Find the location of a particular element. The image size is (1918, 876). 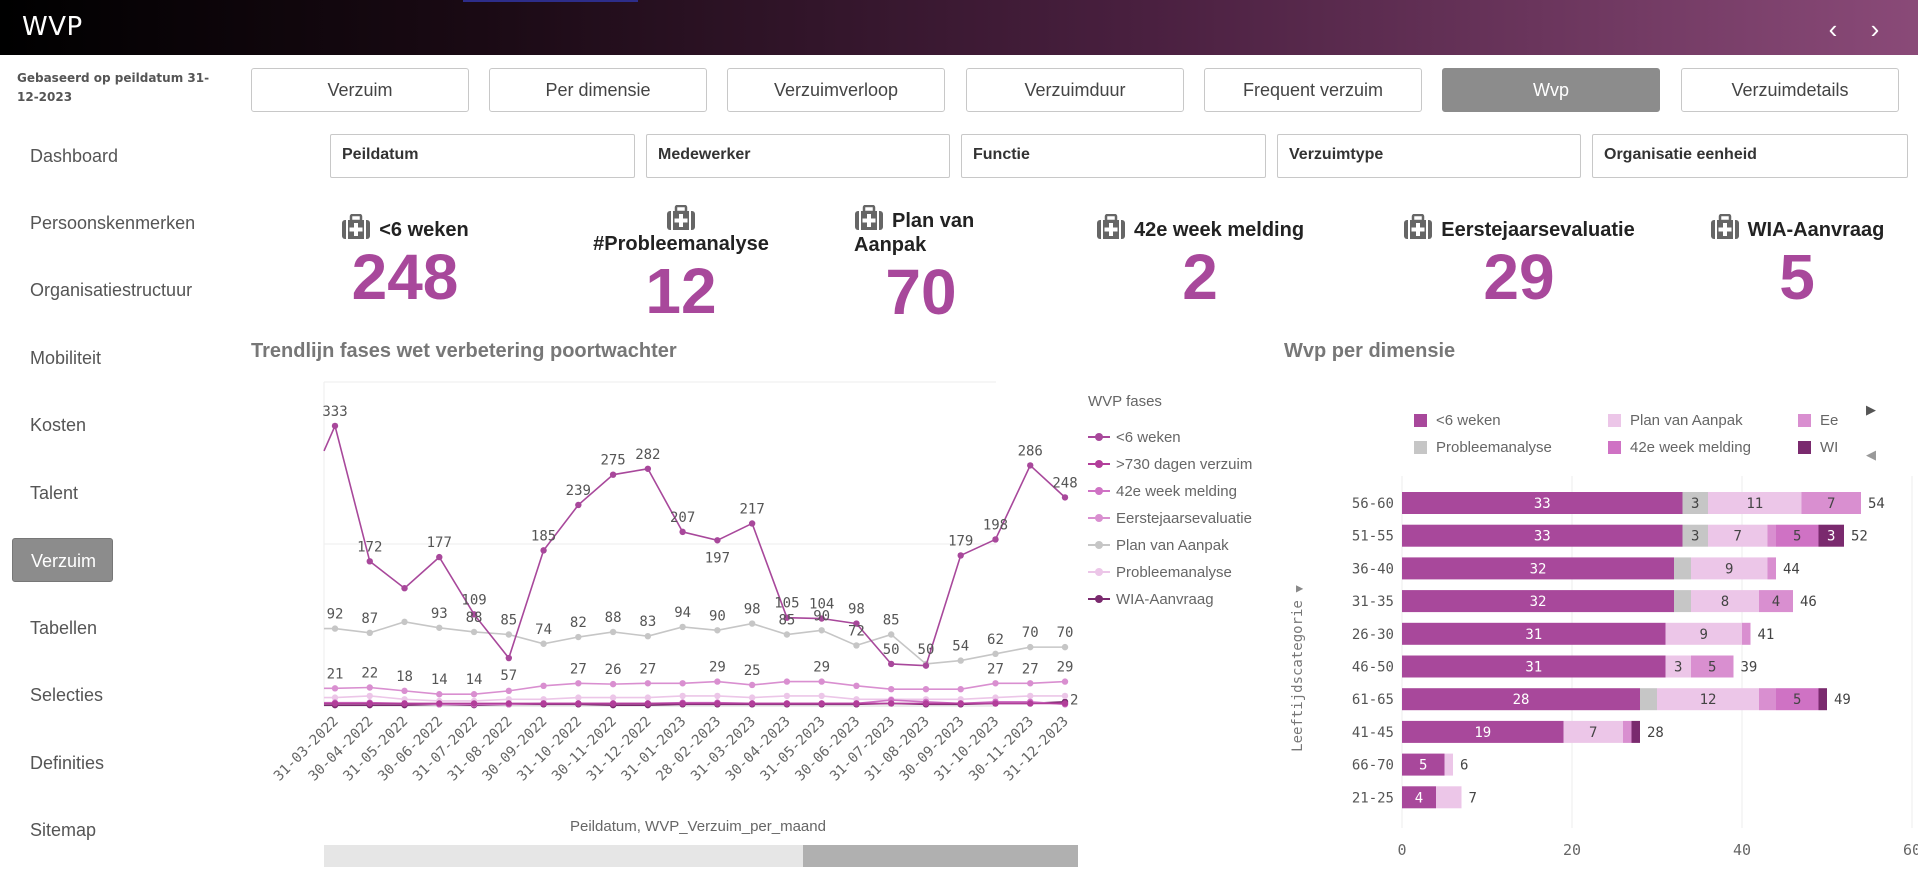

line-chart-scrollbar is located at coordinates (701, 856).